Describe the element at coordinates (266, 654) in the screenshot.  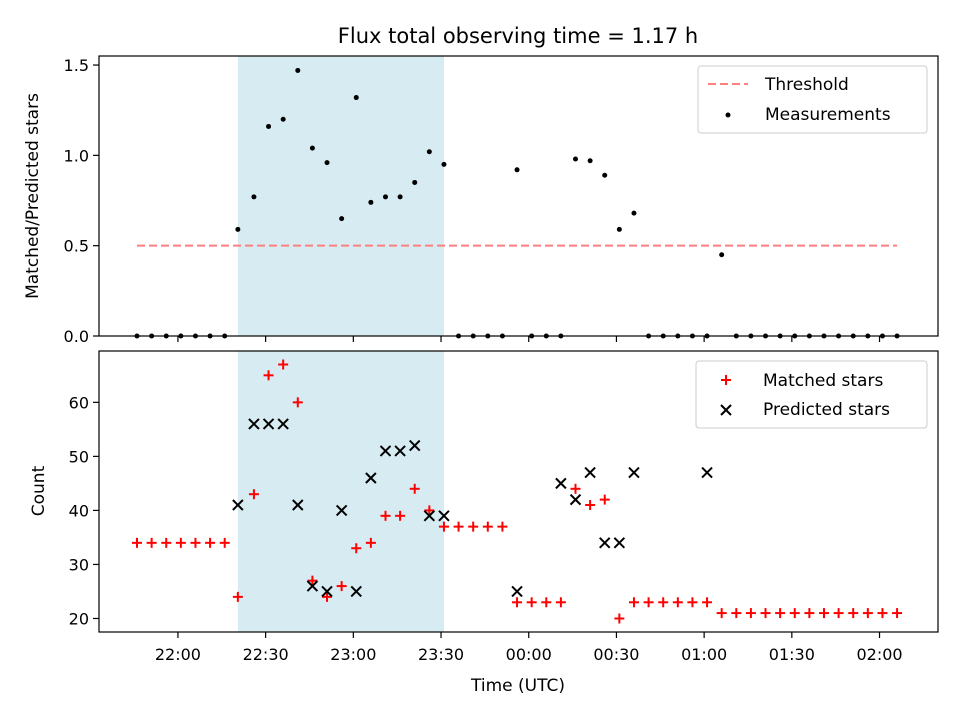
I see `x-tick-label: 22:30` at that location.